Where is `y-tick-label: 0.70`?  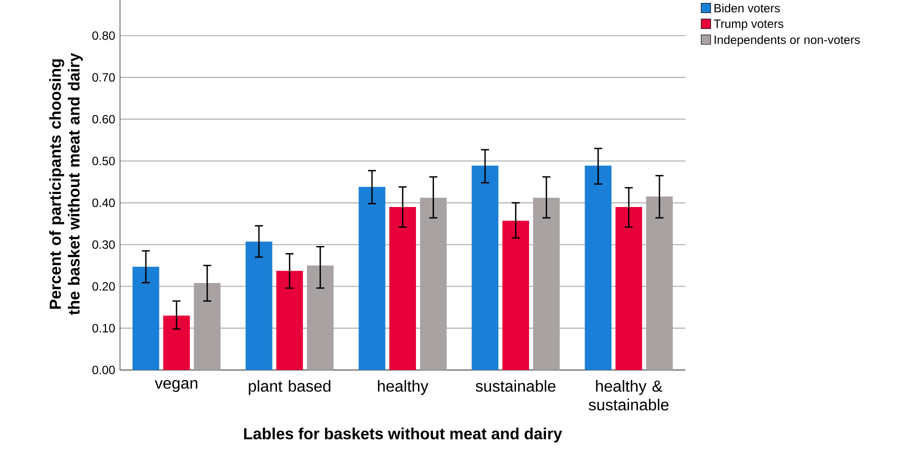 y-tick-label: 0.70 is located at coordinates (103, 77).